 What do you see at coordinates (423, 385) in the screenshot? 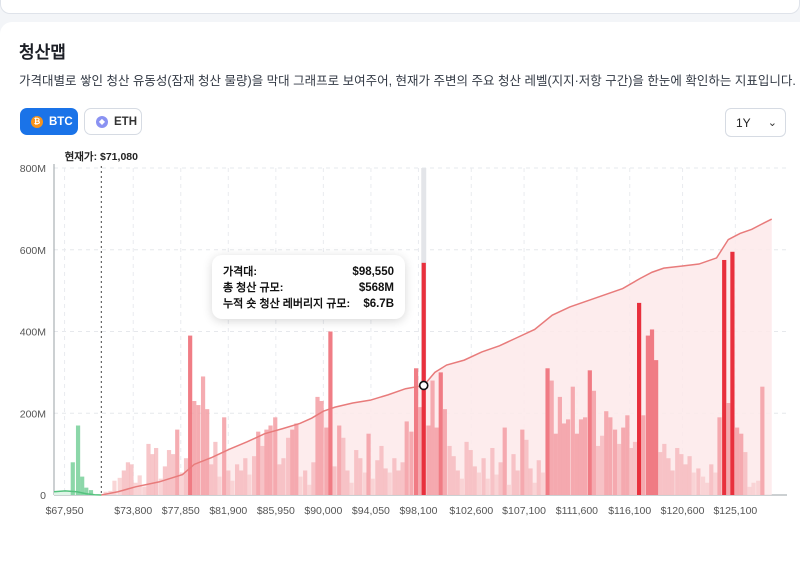
I see `hover-point-marker` at bounding box center [423, 385].